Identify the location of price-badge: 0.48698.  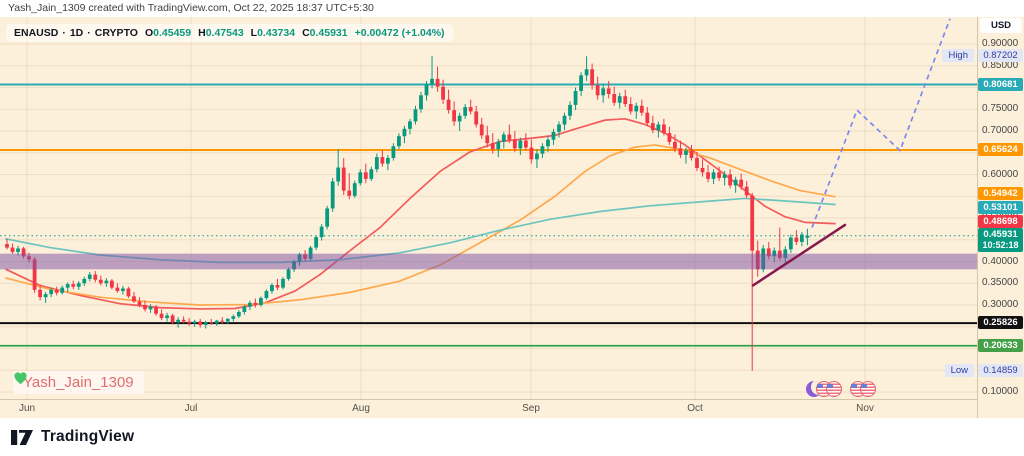
(1000, 221).